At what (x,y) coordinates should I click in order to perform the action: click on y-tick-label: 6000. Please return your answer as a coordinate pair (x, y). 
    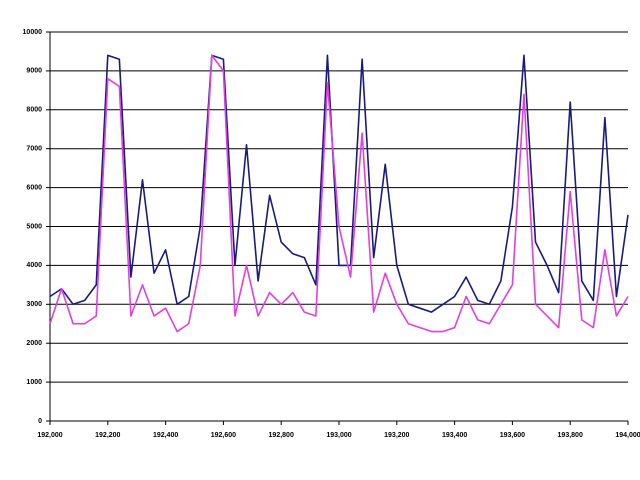
    Looking at the image, I should click on (34, 187).